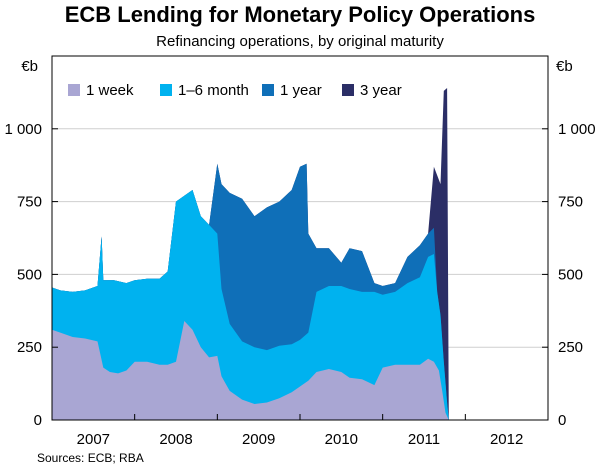 This screenshot has height=469, width=600. Describe the element at coordinates (175, 439) in the screenshot. I see `x-tick-label: 2008` at that location.